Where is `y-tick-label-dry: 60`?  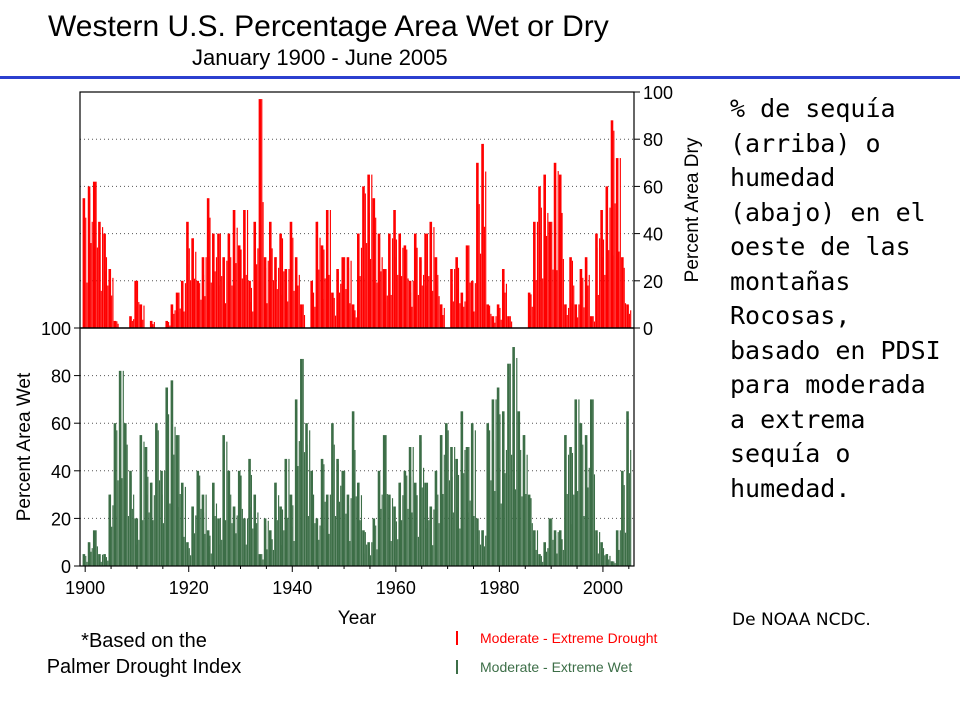
y-tick-label-dry: 60 is located at coordinates (653, 187).